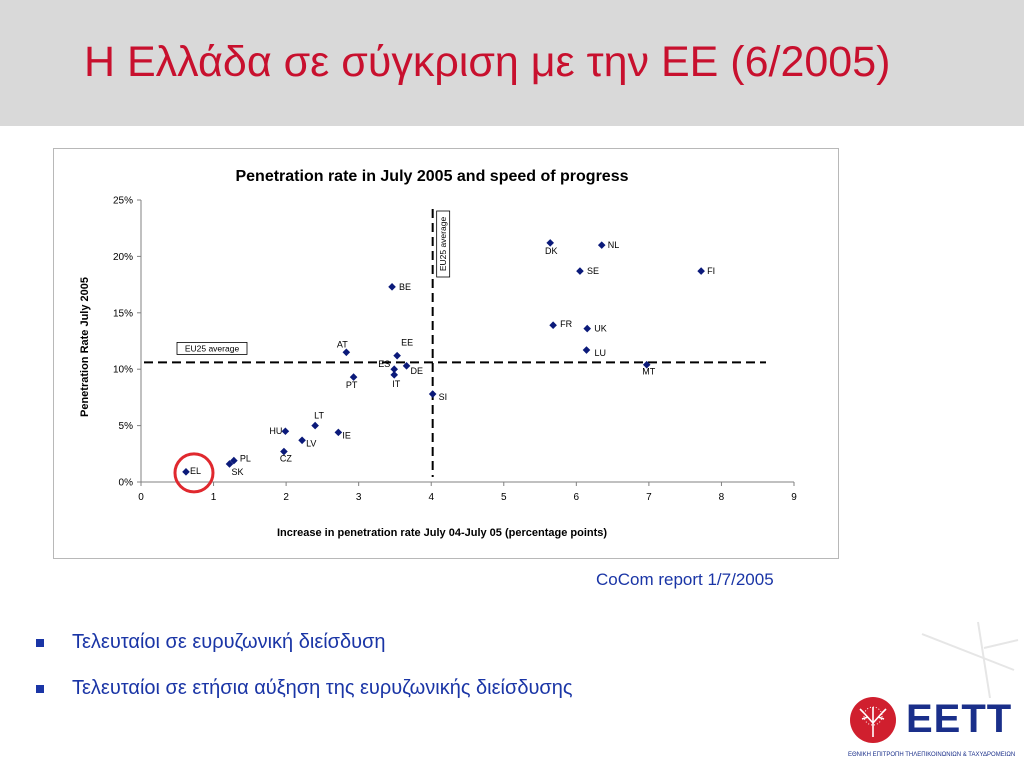 The width and height of the screenshot is (1024, 768). What do you see at coordinates (123, 257) in the screenshot?
I see `y-tick-label: 20%` at bounding box center [123, 257].